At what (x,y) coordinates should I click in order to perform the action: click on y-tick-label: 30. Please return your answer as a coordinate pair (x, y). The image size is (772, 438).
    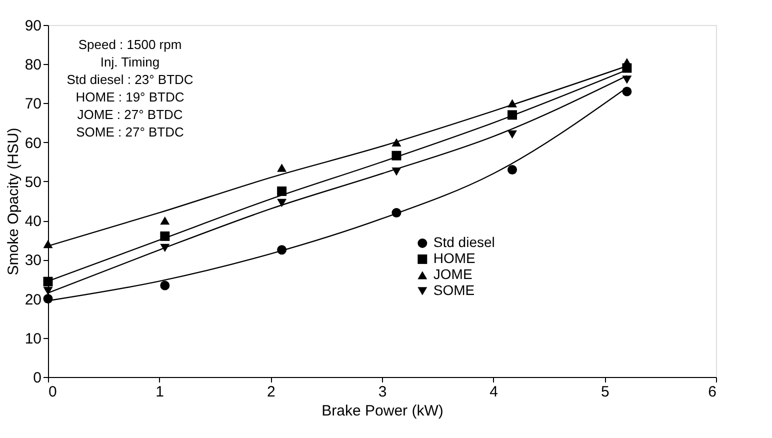
    Looking at the image, I should click on (33, 261).